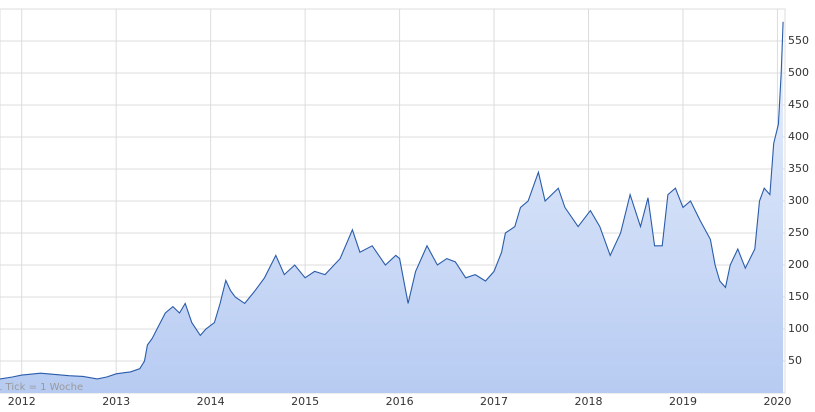 The width and height of the screenshot is (815, 412). I want to click on y-tick-label: 100, so click(798, 328).